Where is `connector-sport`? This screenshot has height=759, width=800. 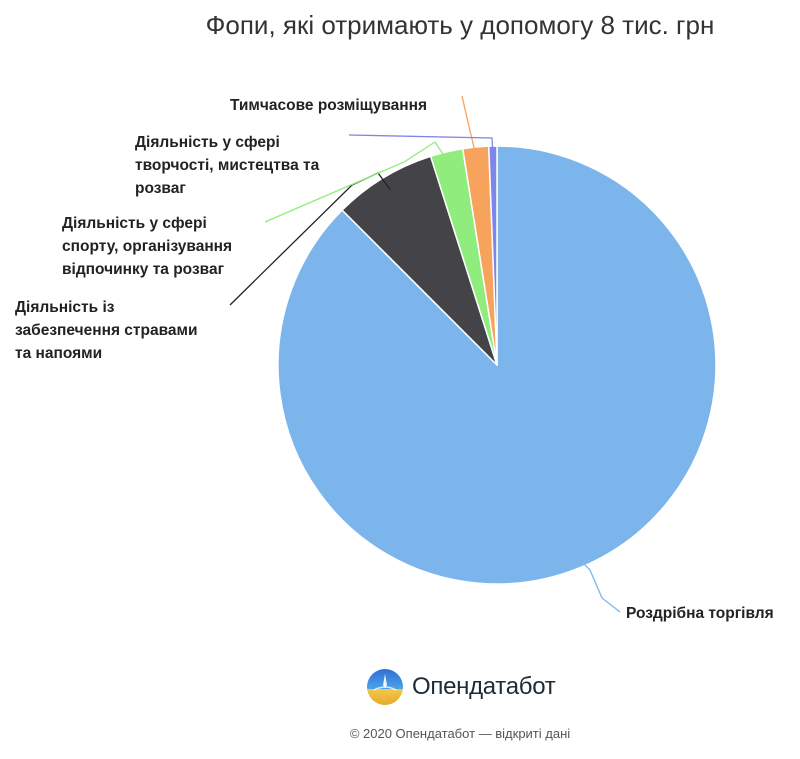
connector-sport is located at coordinates (357, 182).